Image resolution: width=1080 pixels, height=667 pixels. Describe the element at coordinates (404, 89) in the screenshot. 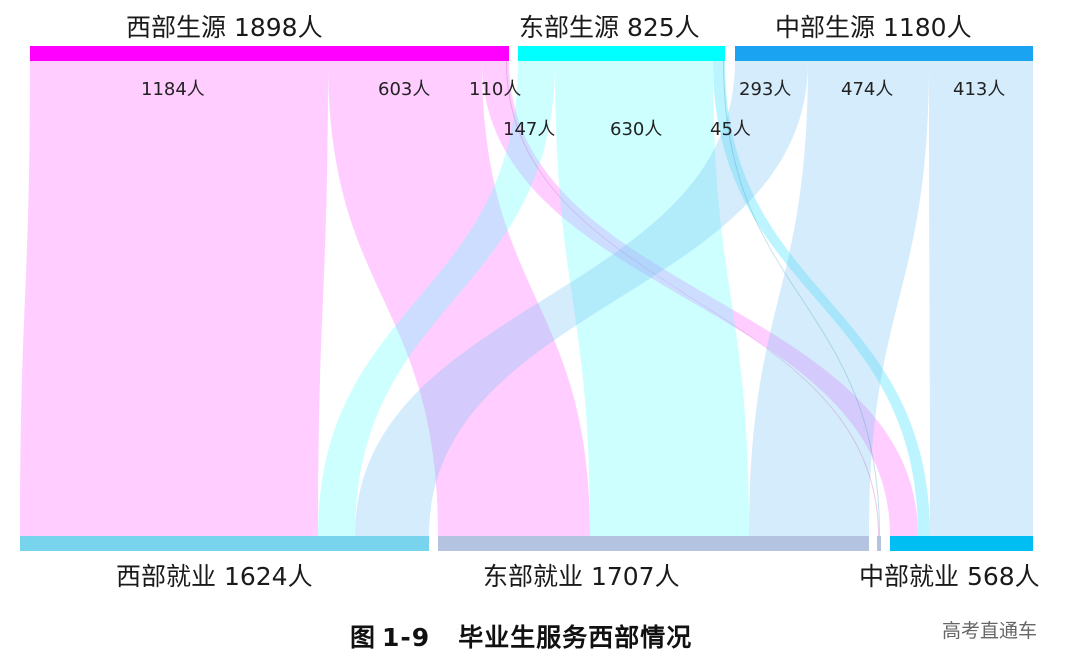

I see `flow-label-west-east: 603人` at that location.